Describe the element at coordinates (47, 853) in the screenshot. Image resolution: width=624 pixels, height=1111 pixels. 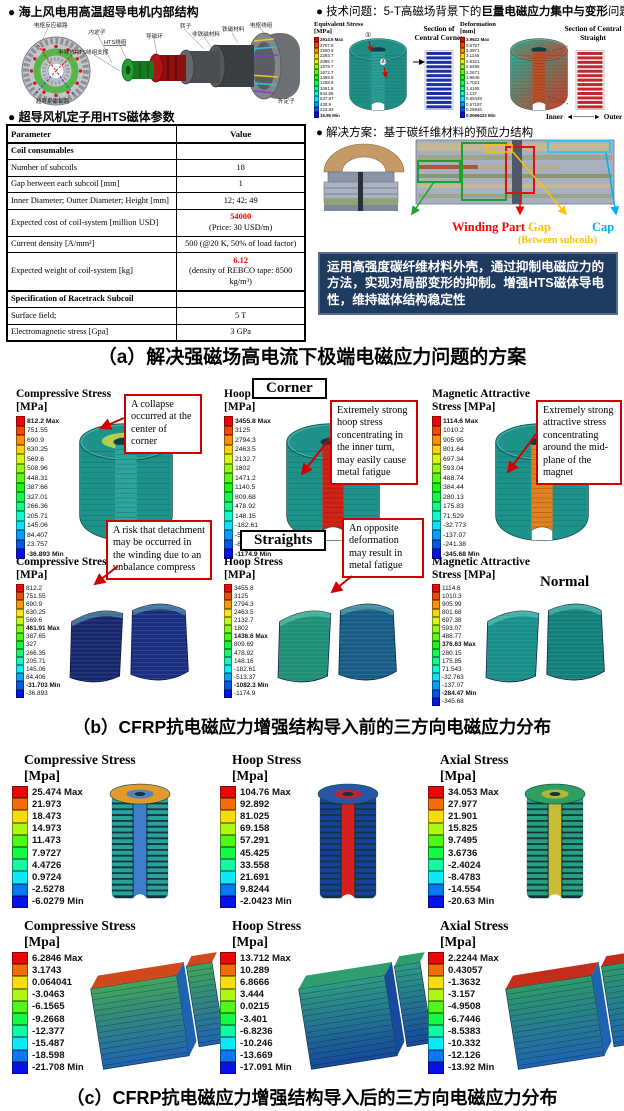
I see `colorbar-label: 7.9727` at that location.